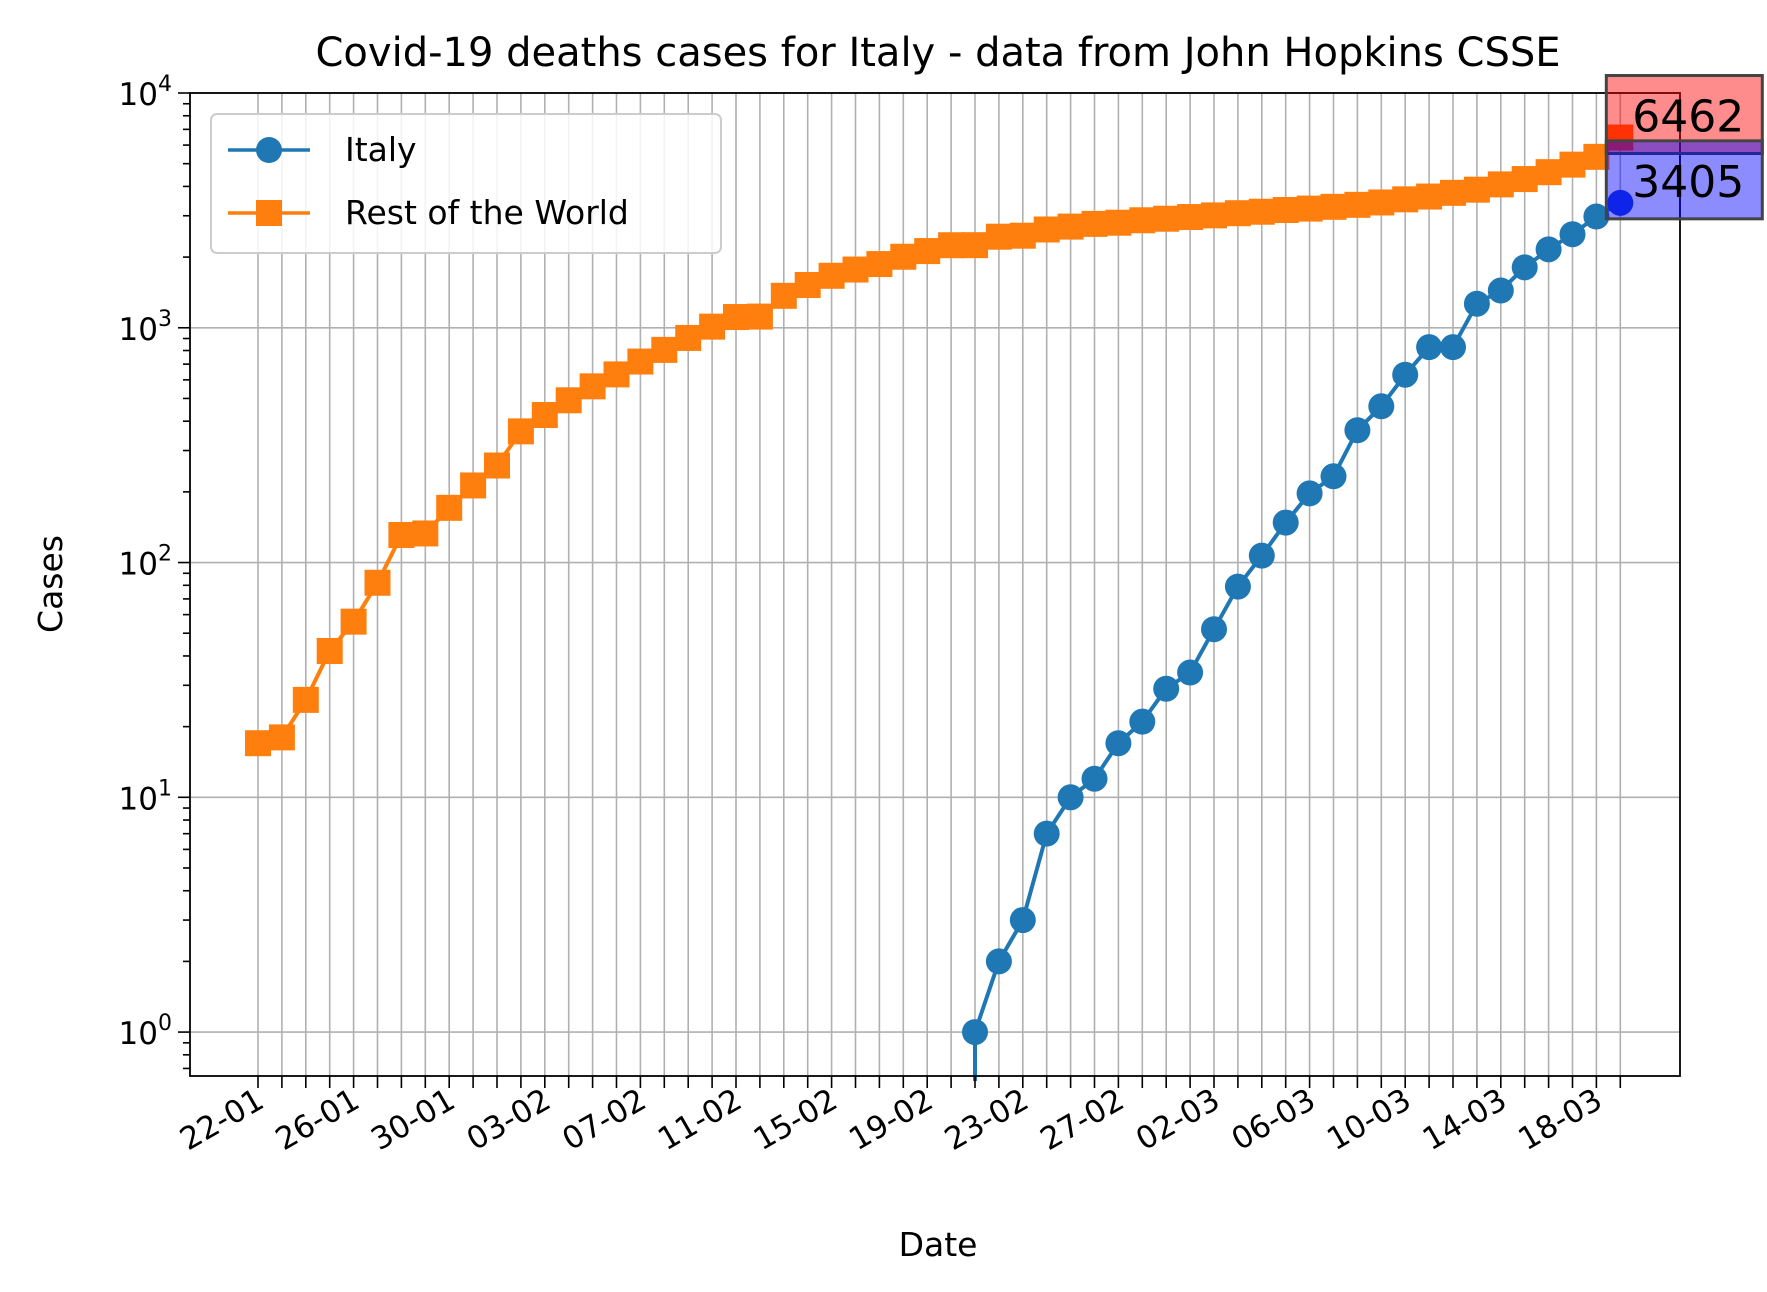 This screenshot has width=1767, height=1292. I want to click on y-tick-label: 10⁴, so click(145, 92).